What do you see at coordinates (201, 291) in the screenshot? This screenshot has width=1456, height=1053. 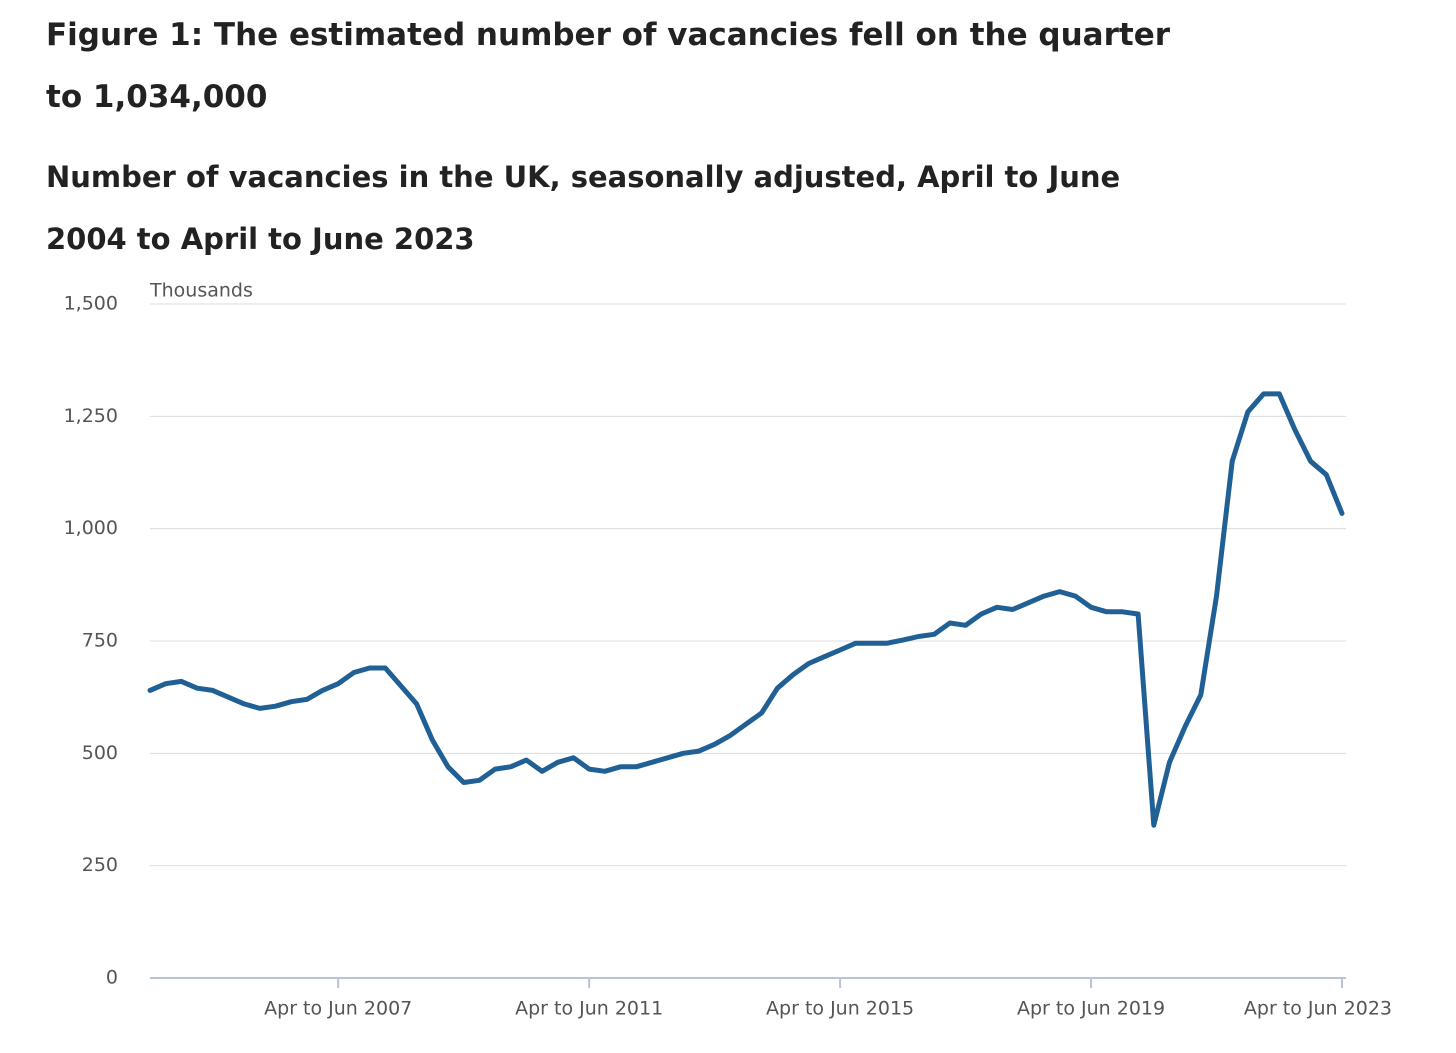 I see `y-axis-label: Thousands` at bounding box center [201, 291].